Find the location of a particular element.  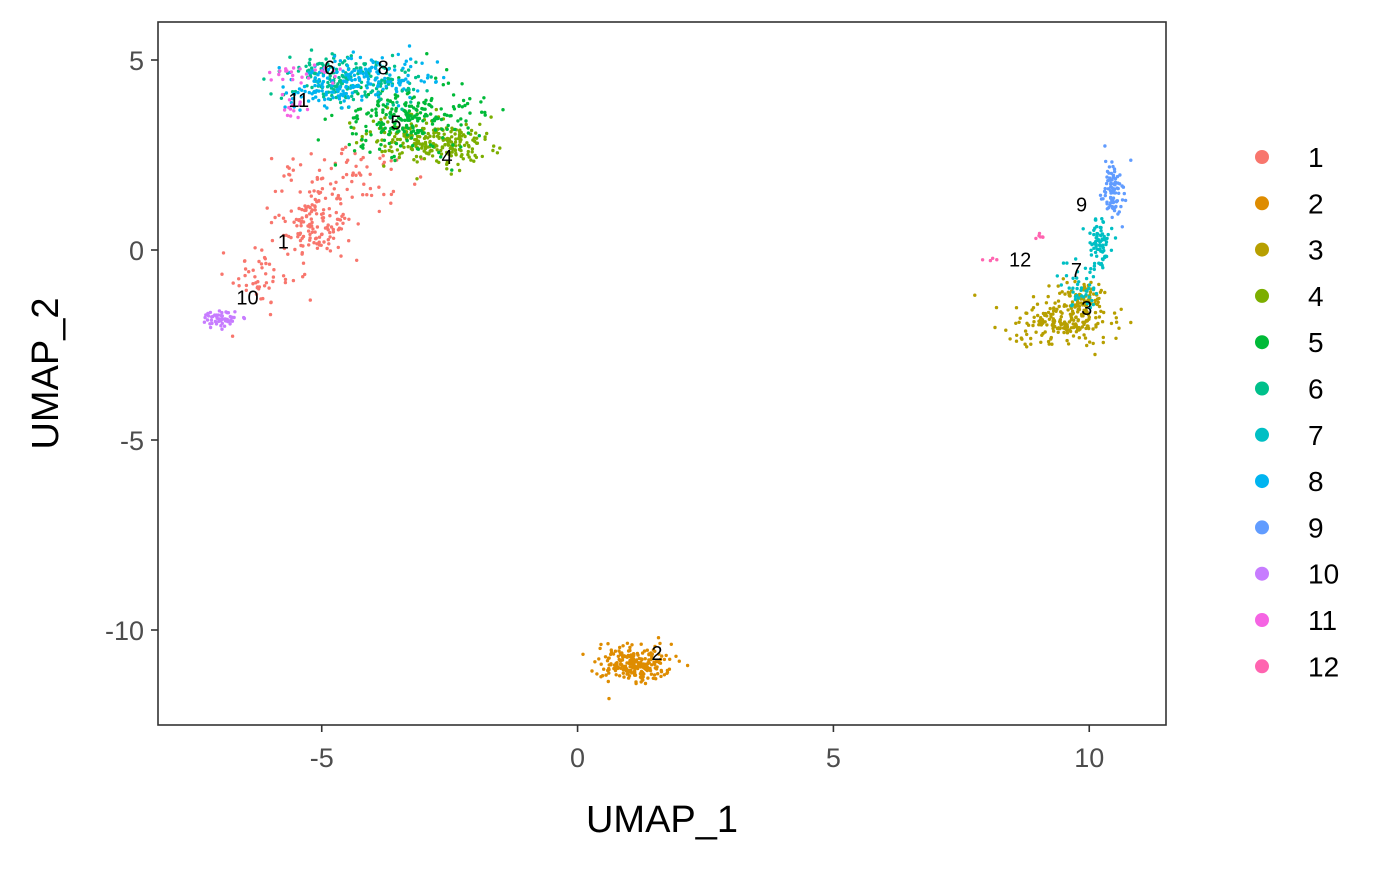

series-2-points is located at coordinates (635, 668).